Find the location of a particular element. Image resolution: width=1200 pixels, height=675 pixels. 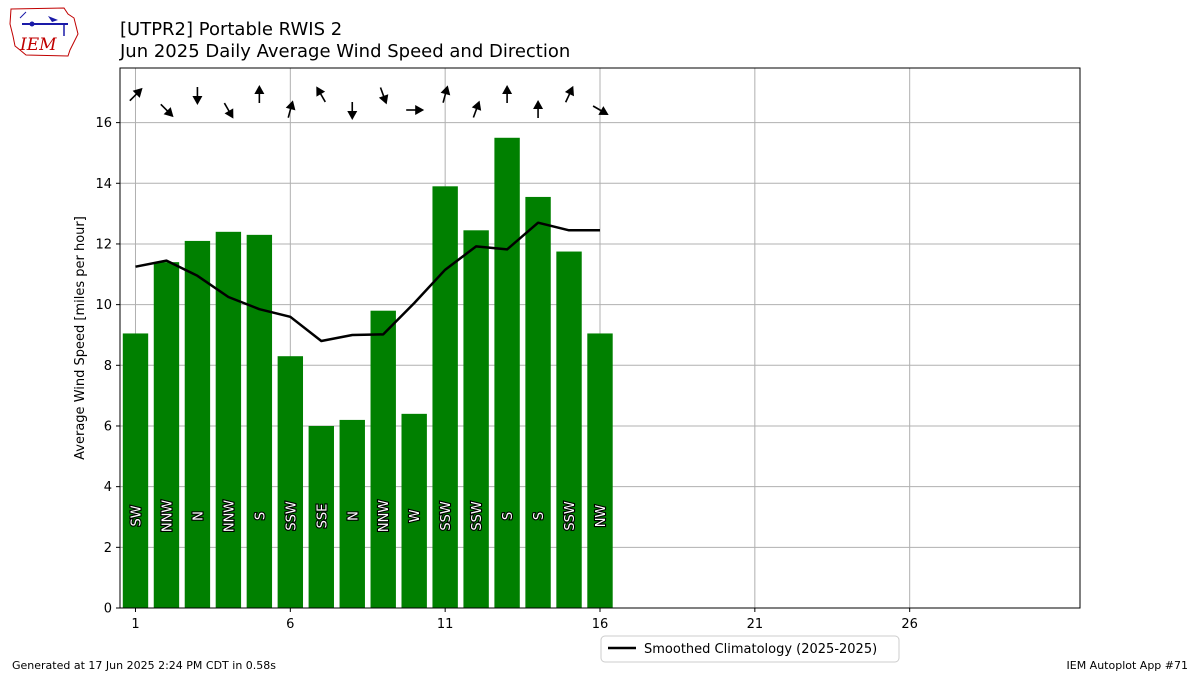

iem-logo-text: IEM is located at coordinates (38, 45).